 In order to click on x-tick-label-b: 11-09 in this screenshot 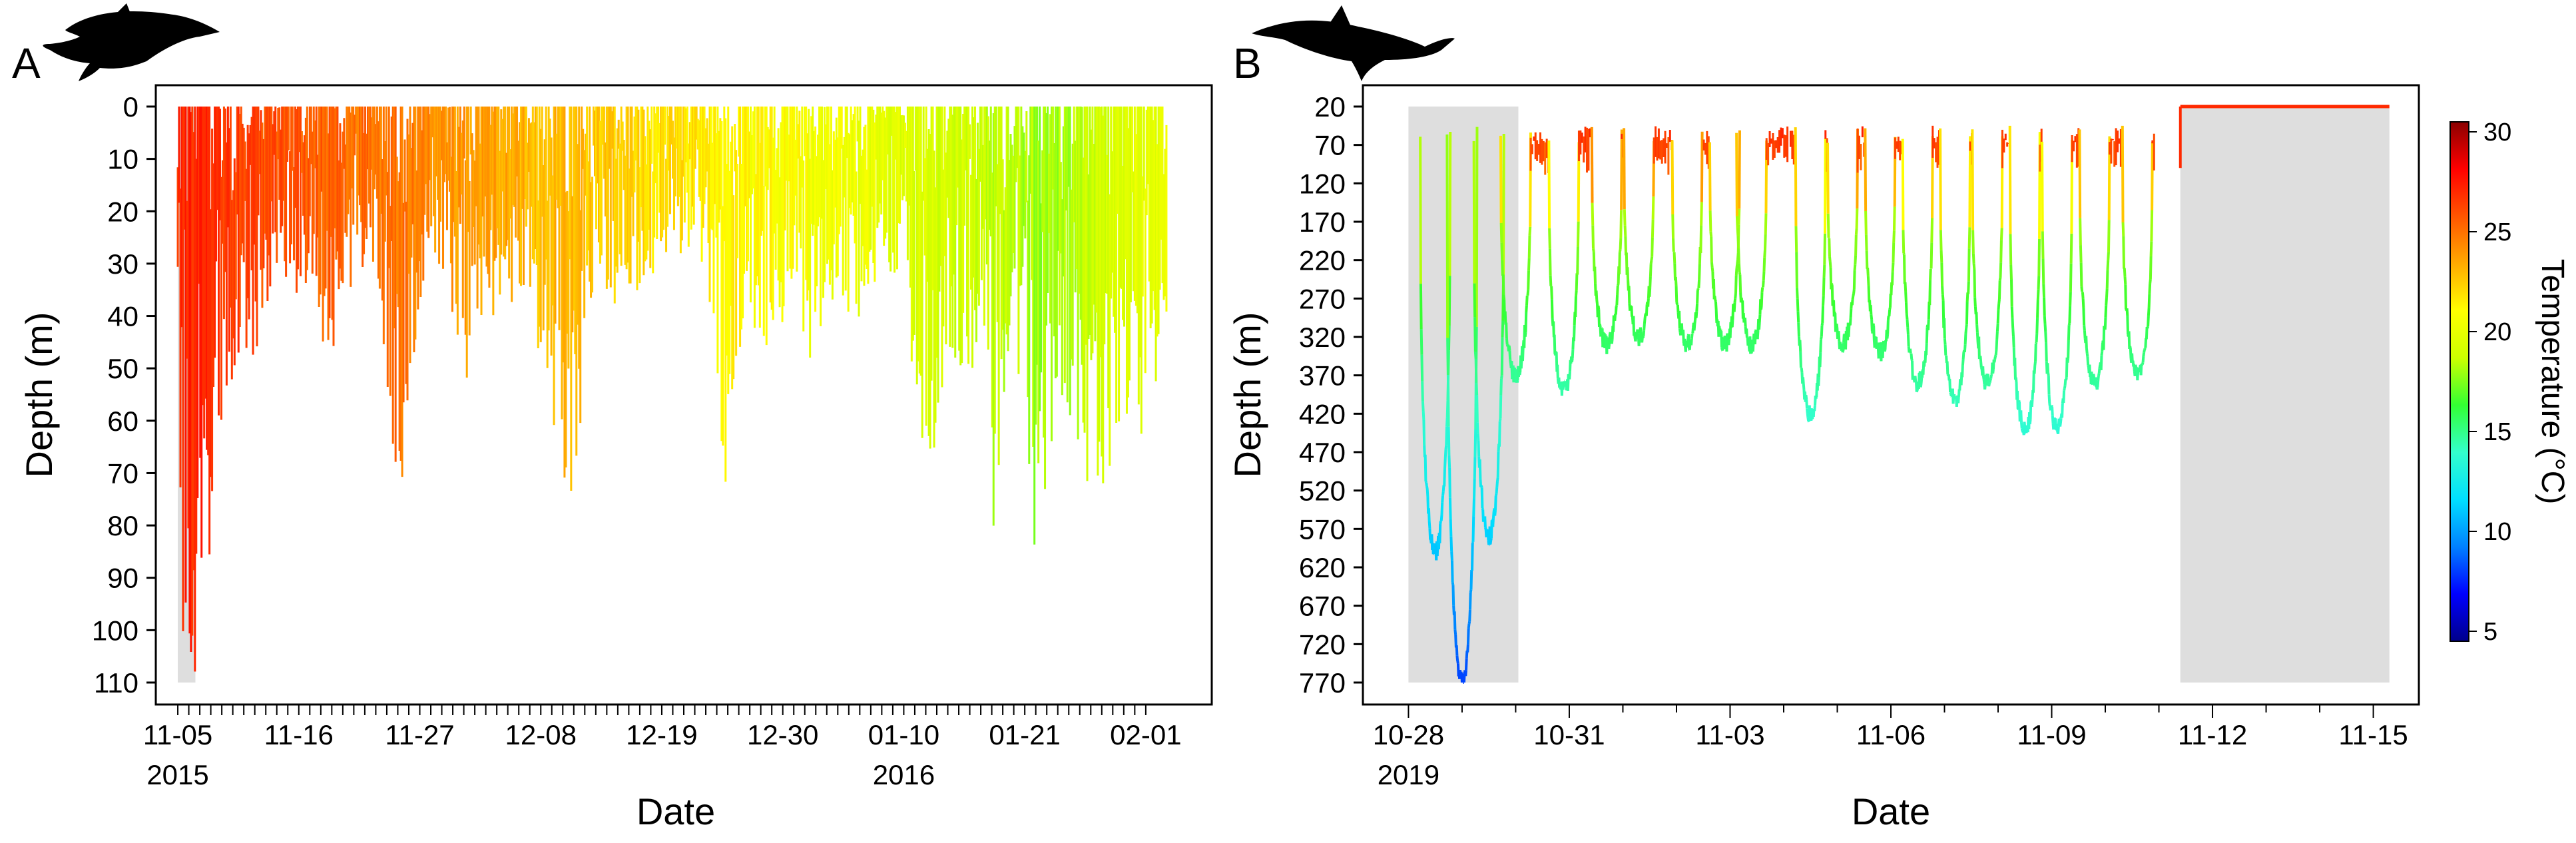, I will do `click(2052, 735)`.